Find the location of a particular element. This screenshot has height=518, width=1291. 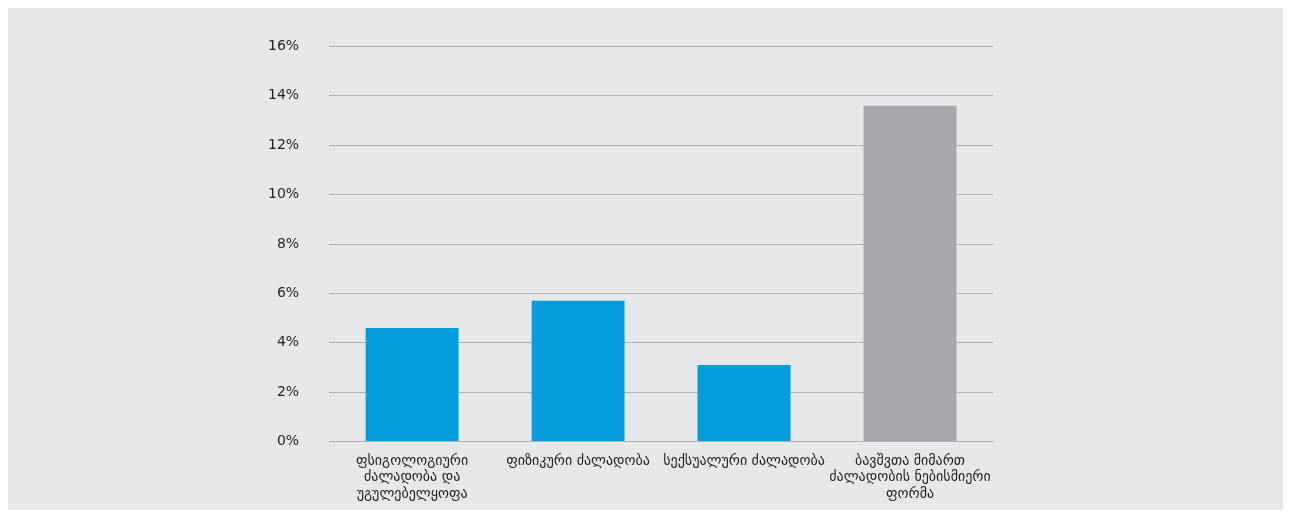

y-tick-label: 2% is located at coordinates (288, 390).